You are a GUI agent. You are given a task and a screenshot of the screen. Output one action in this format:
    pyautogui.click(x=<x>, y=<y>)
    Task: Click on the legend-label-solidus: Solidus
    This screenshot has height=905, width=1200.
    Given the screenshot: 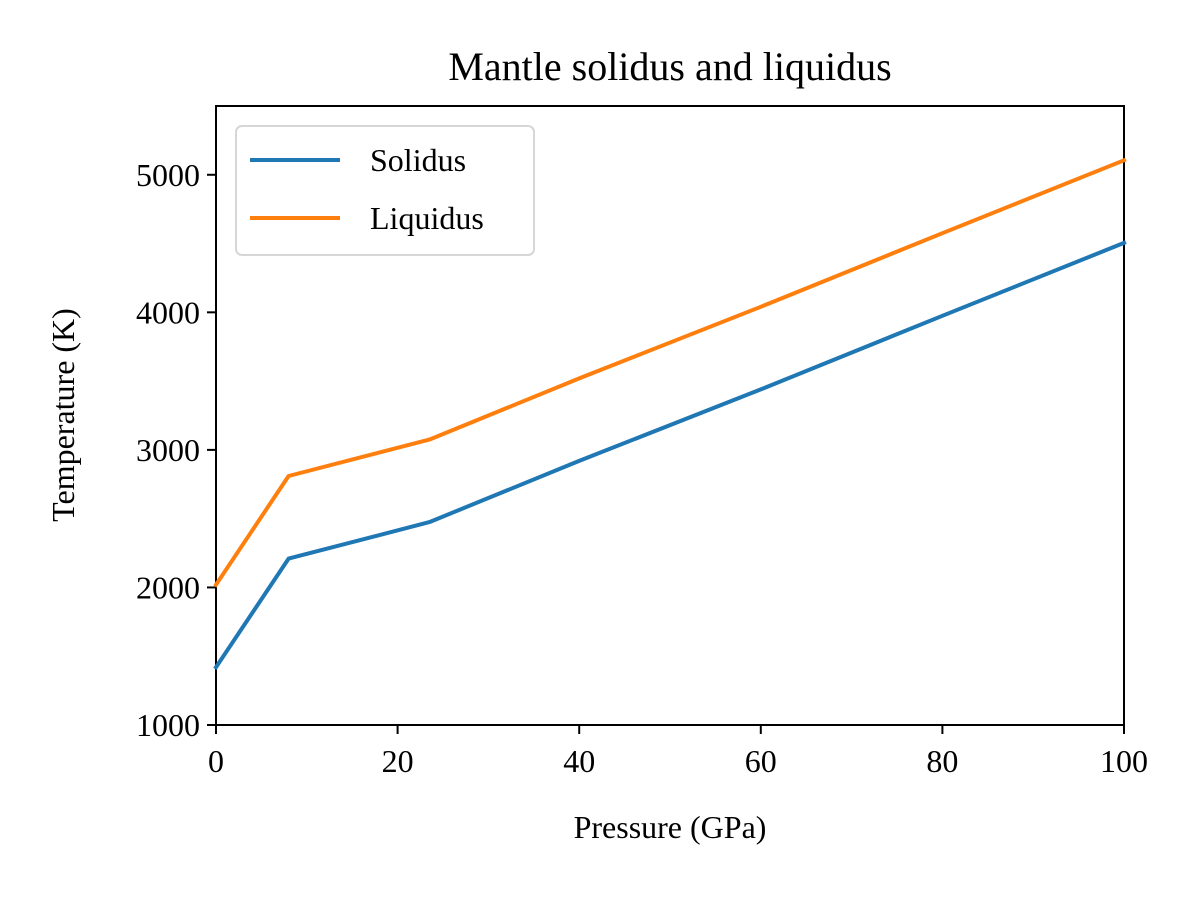 What is the action you would take?
    pyautogui.click(x=418, y=160)
    